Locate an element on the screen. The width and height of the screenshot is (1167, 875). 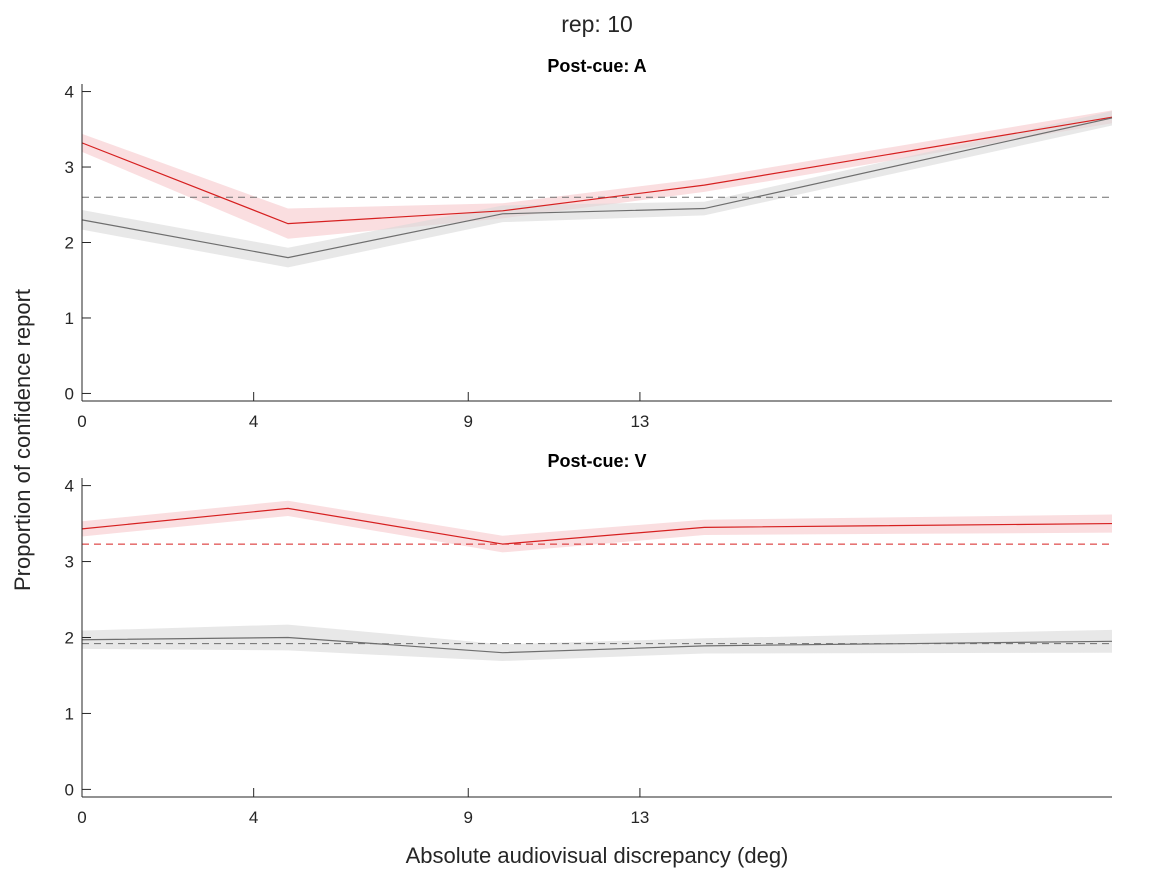
subplot-title: Post-cue: V is located at coordinates (596, 461).